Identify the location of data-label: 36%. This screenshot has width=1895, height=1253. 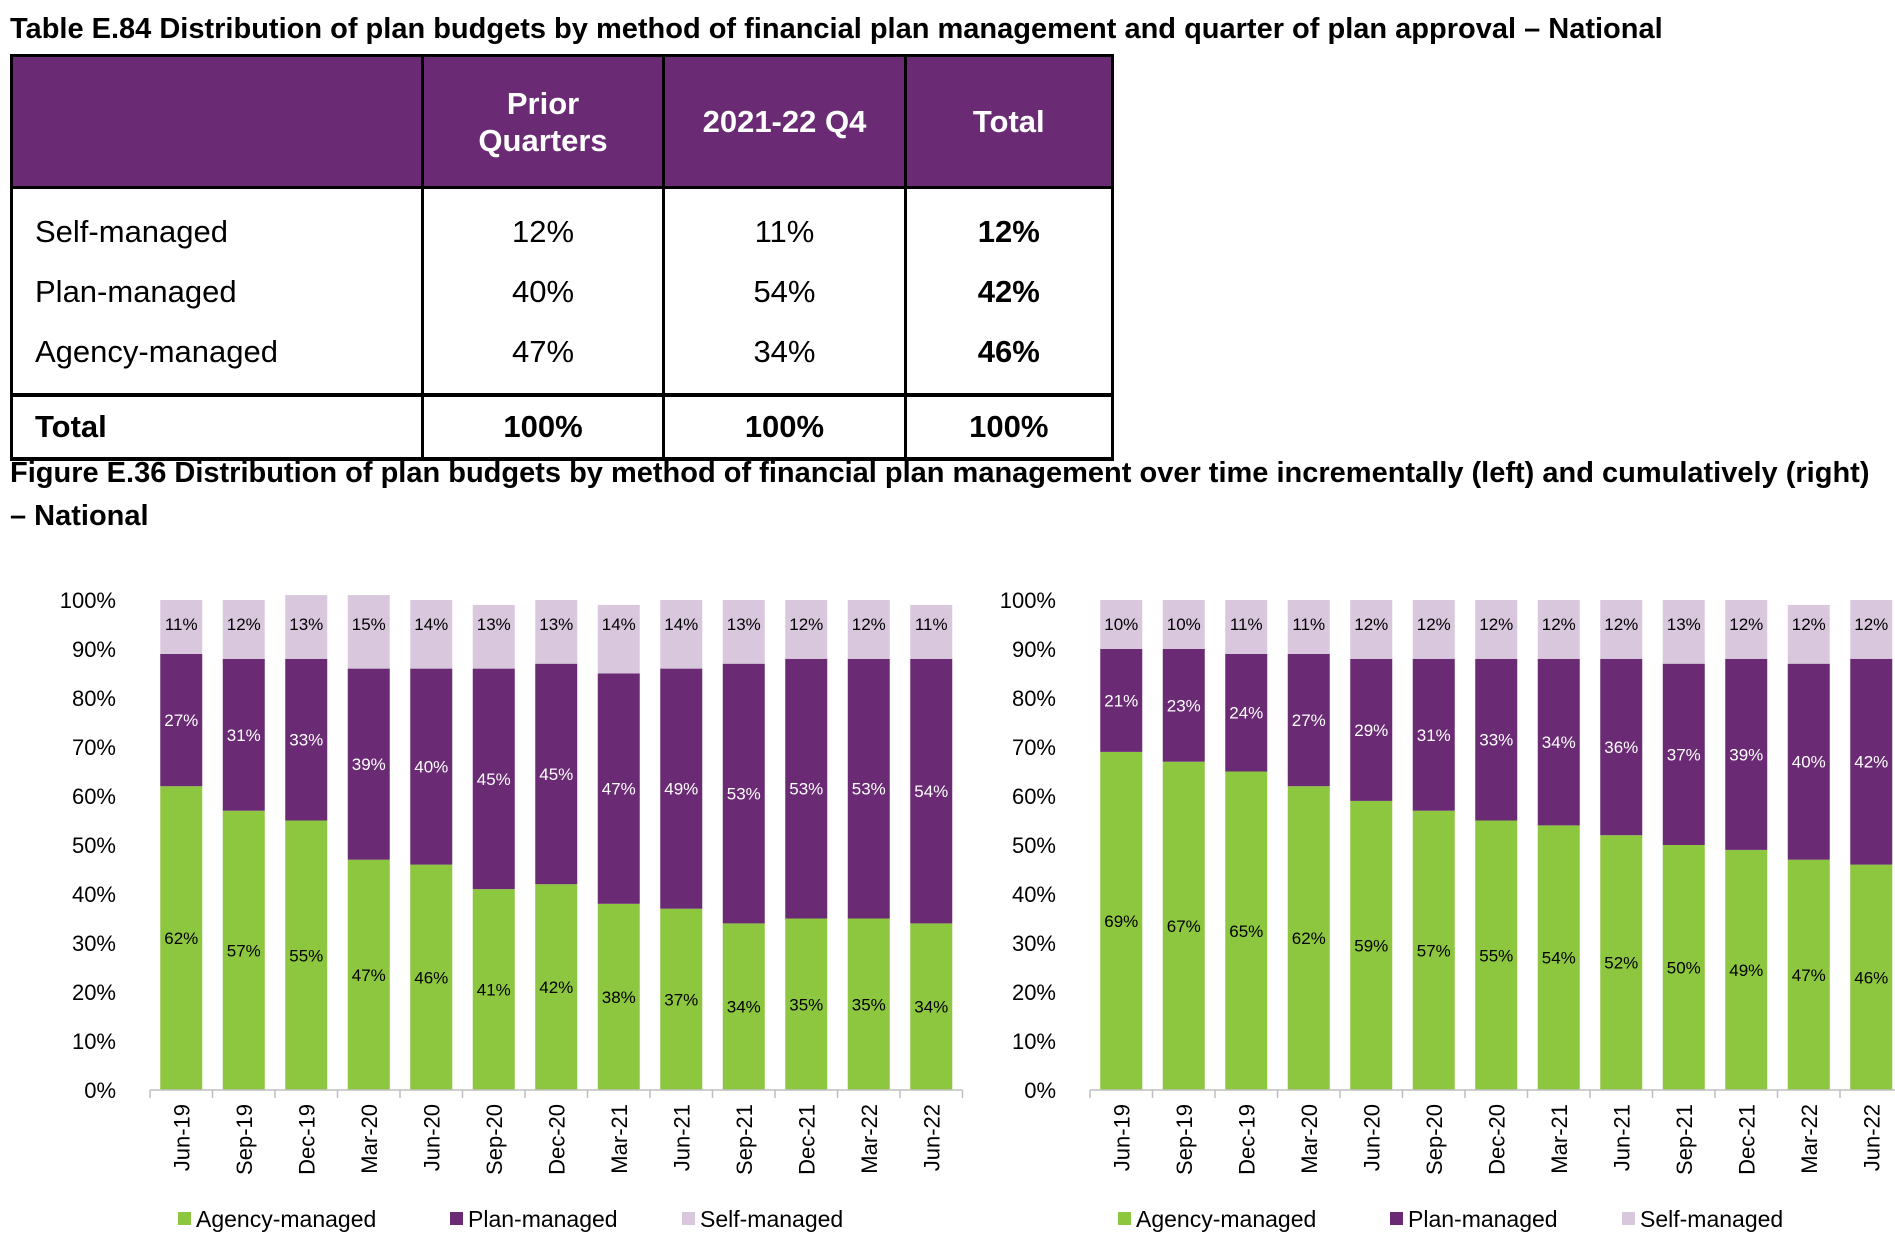
(1621, 747).